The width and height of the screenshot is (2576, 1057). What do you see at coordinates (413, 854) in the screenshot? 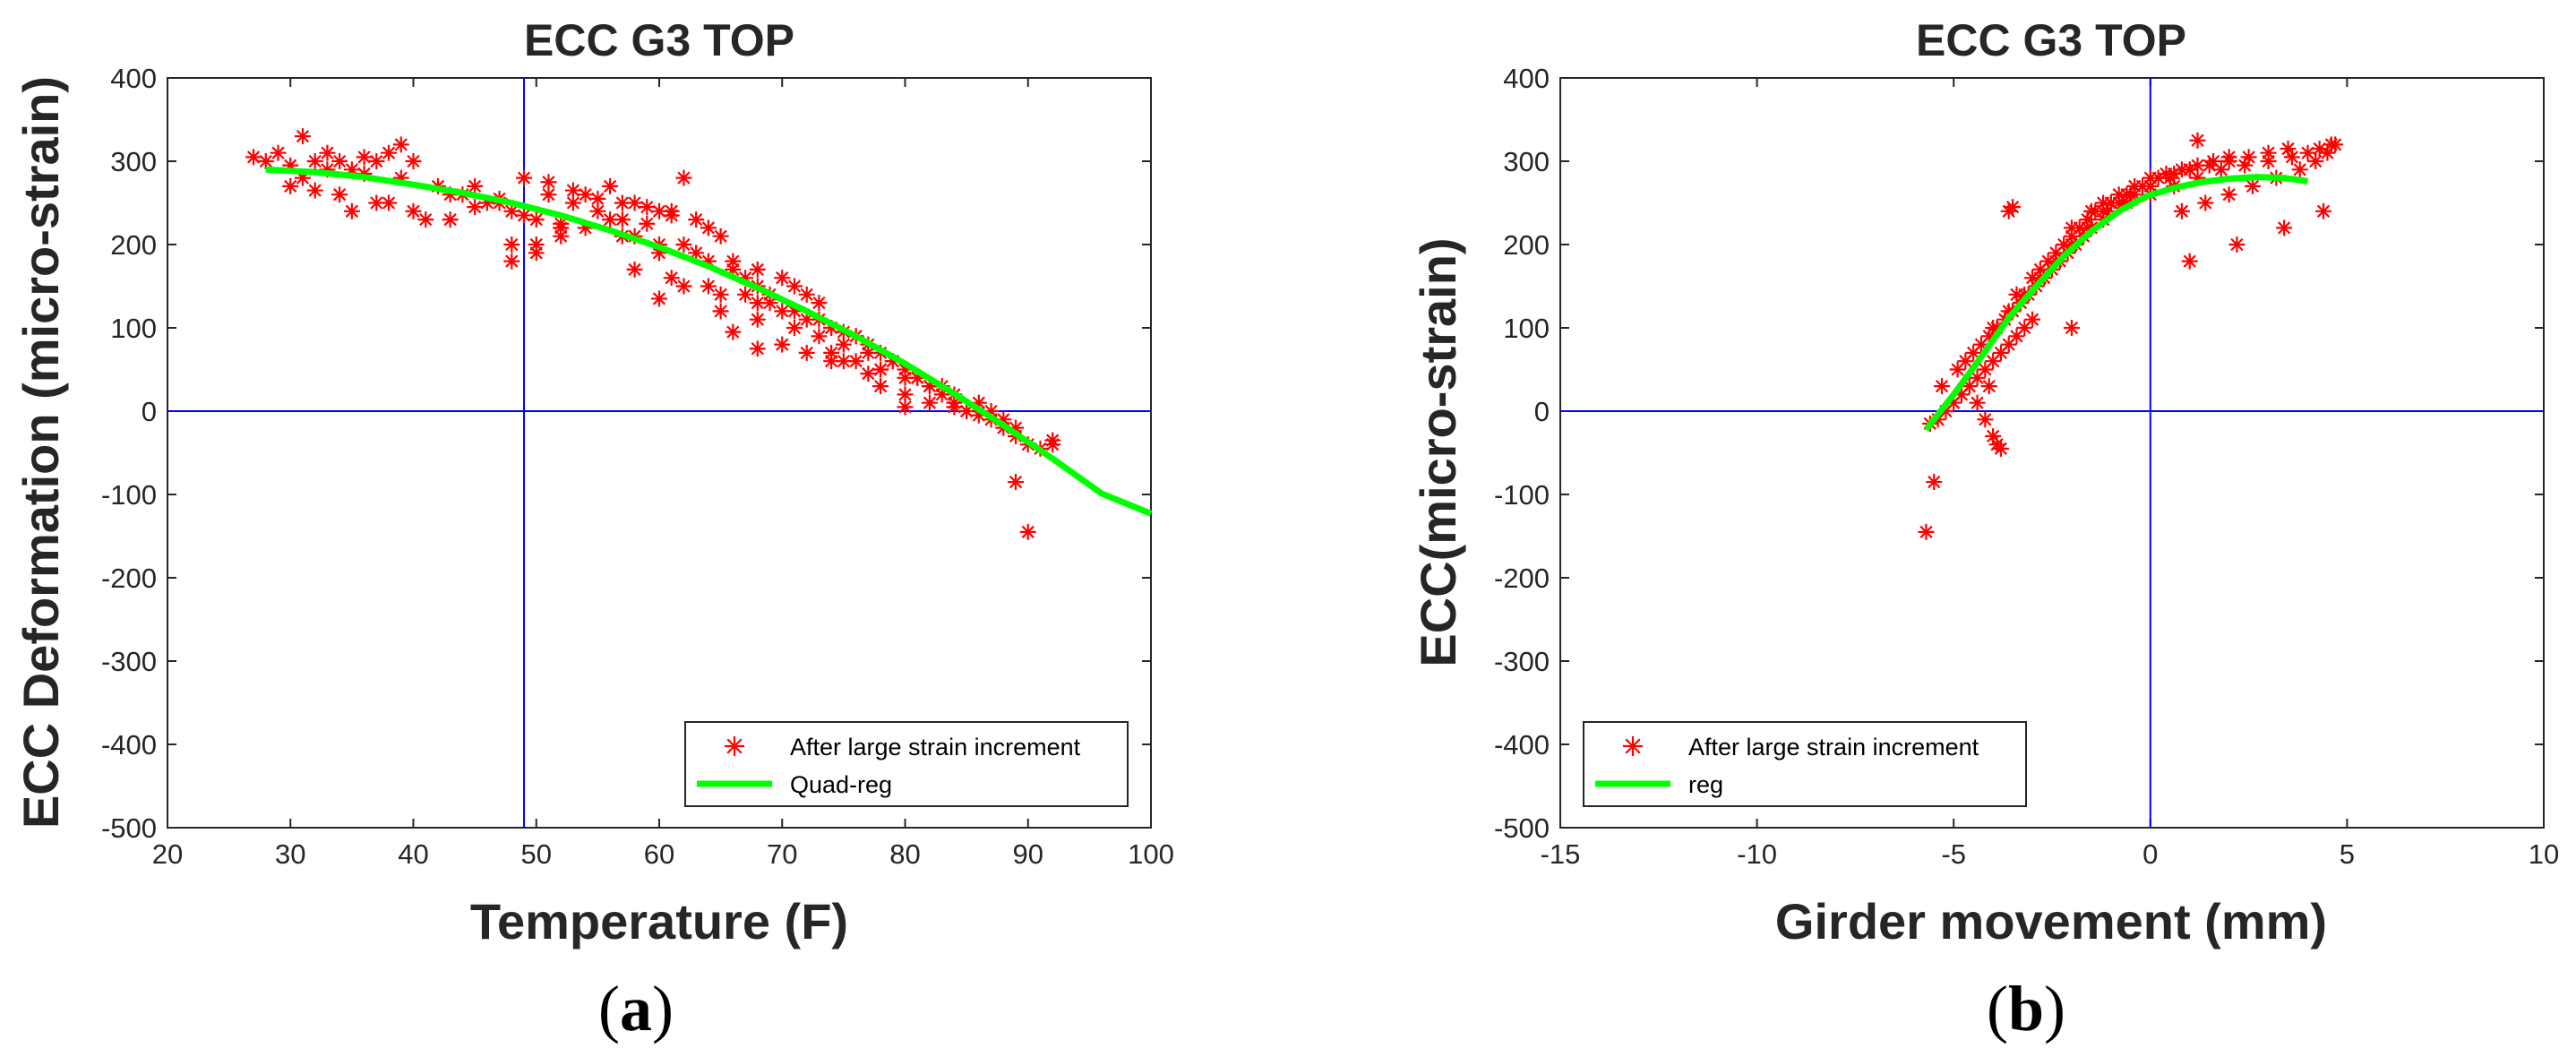
I see `x-tick-label: 40` at bounding box center [413, 854].